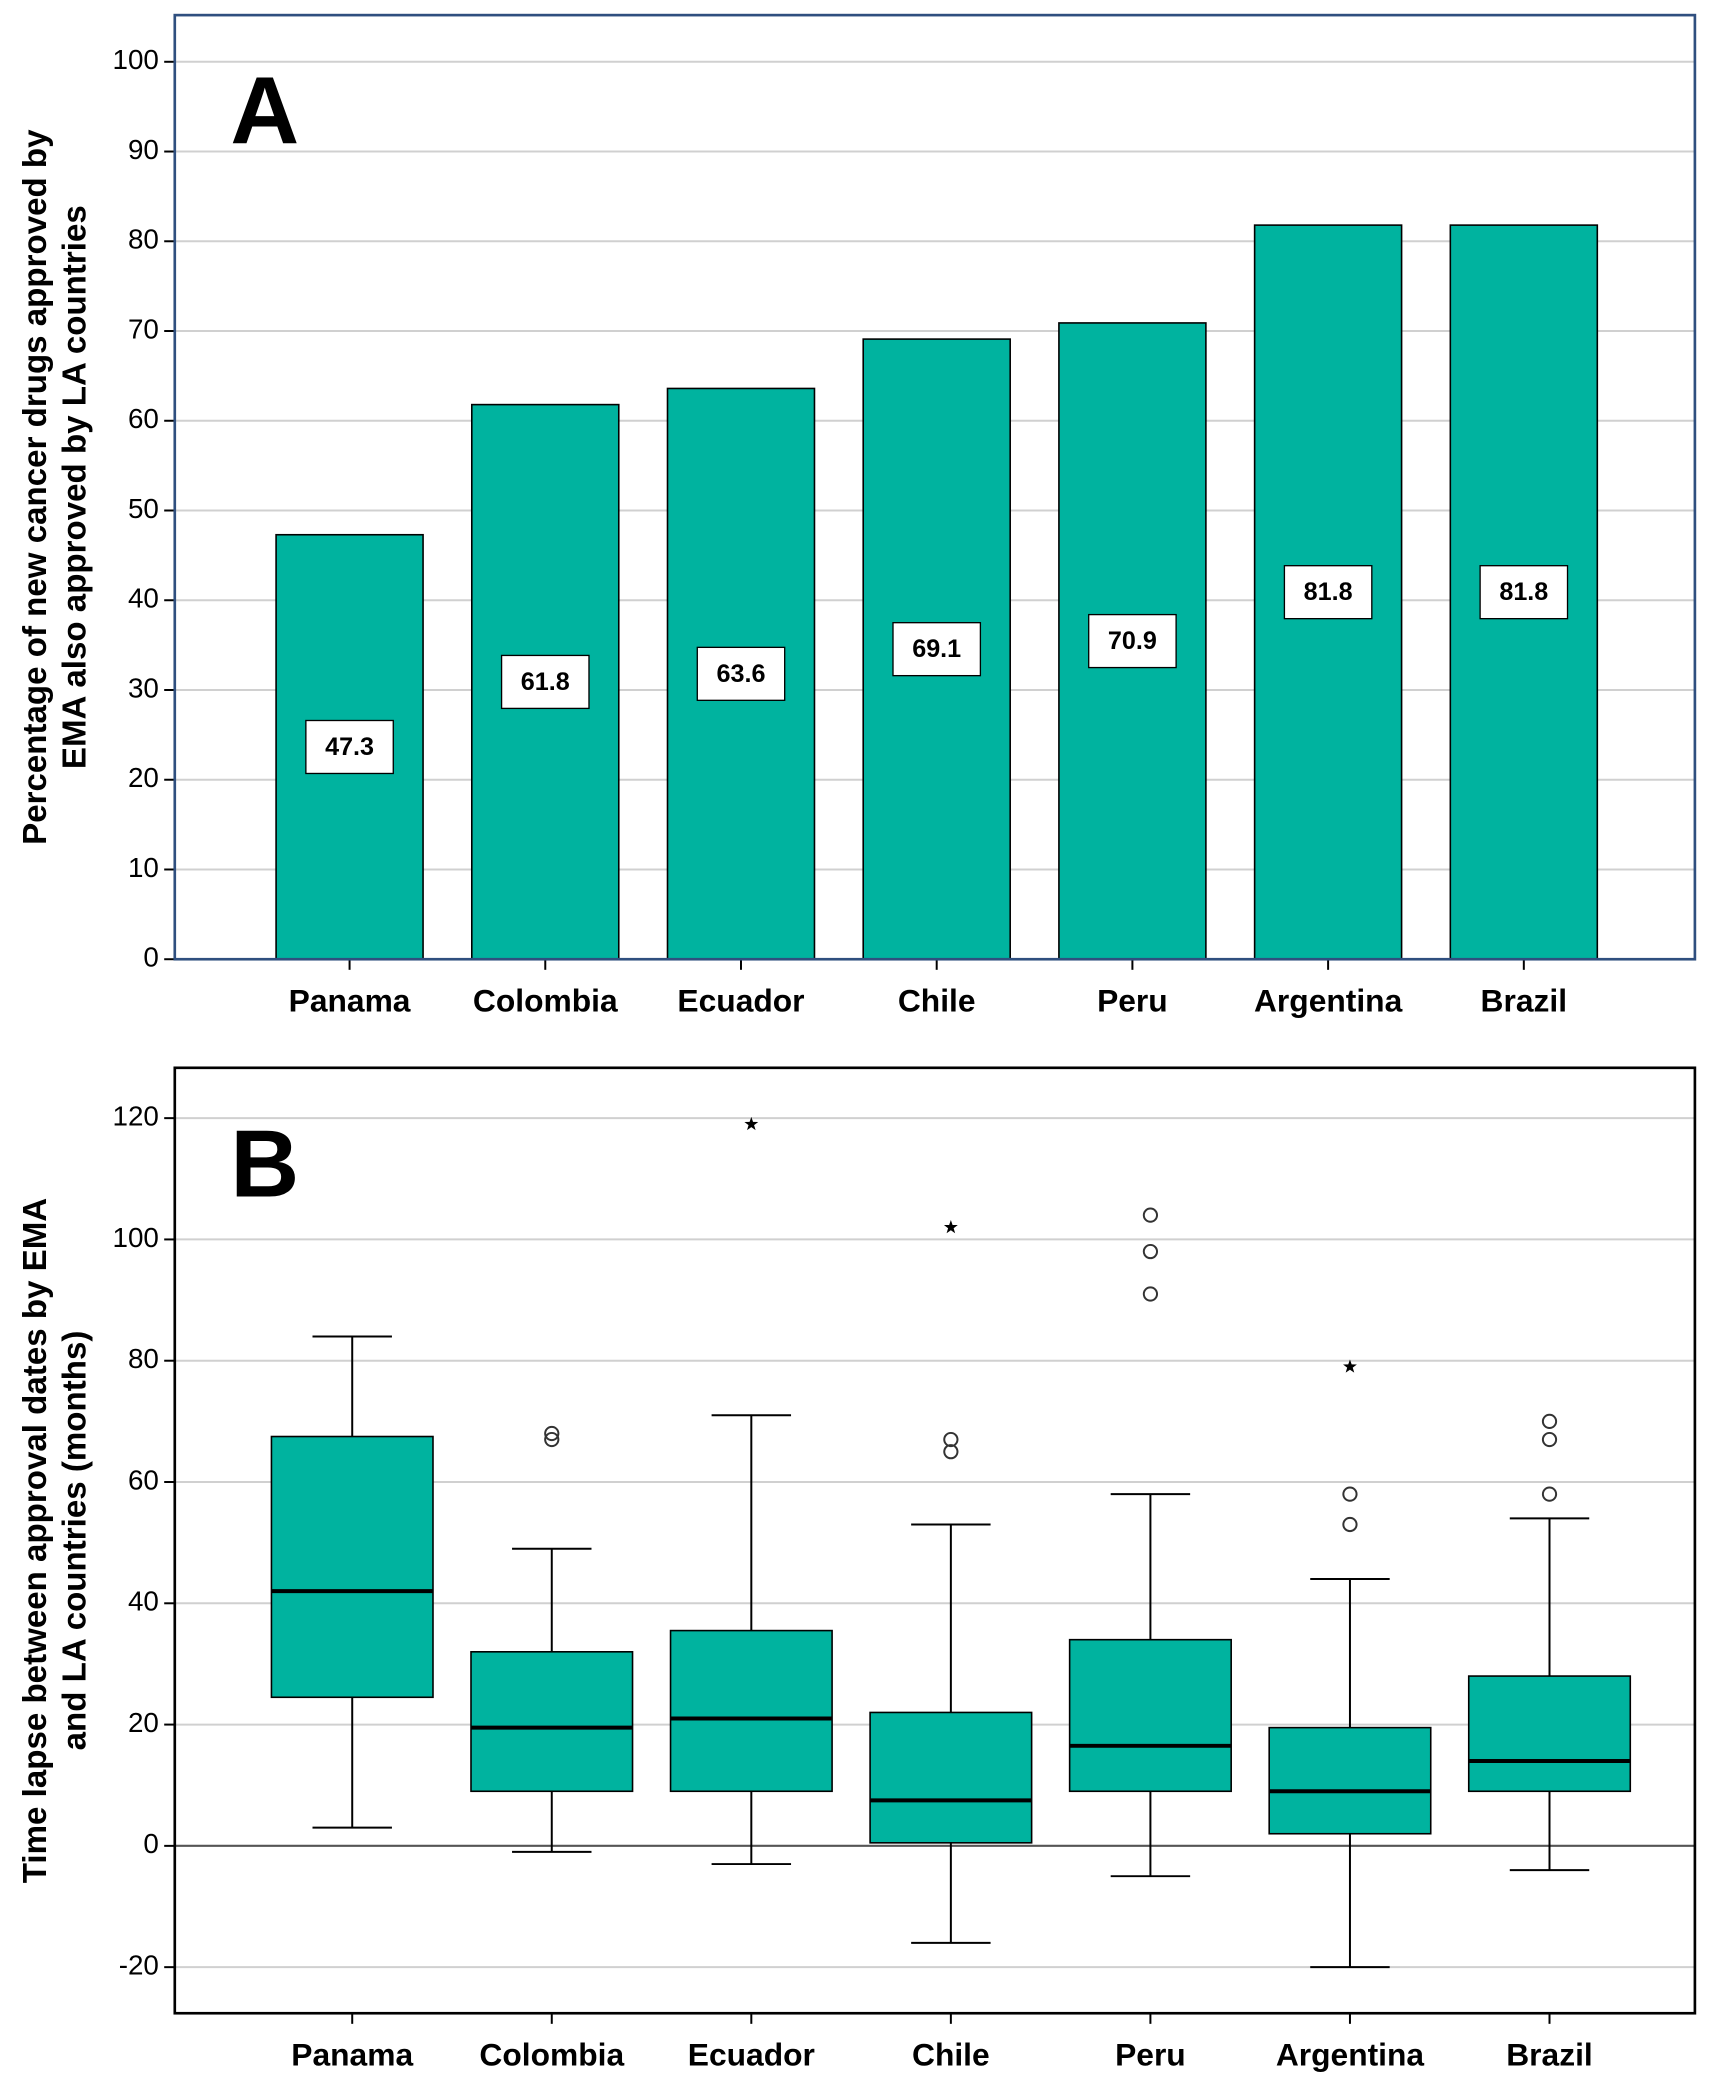 This screenshot has height=2080, width=1728. I want to click on value-label: 63.6, so click(741, 674).